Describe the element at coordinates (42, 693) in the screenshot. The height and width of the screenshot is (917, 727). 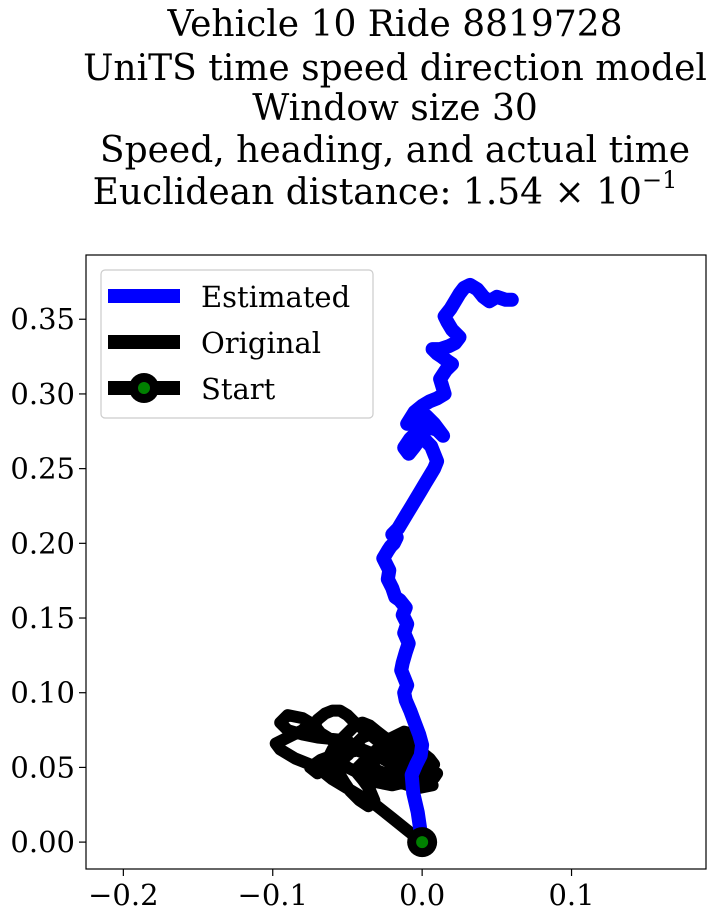
I see `y-tick-label: 0.10` at that location.